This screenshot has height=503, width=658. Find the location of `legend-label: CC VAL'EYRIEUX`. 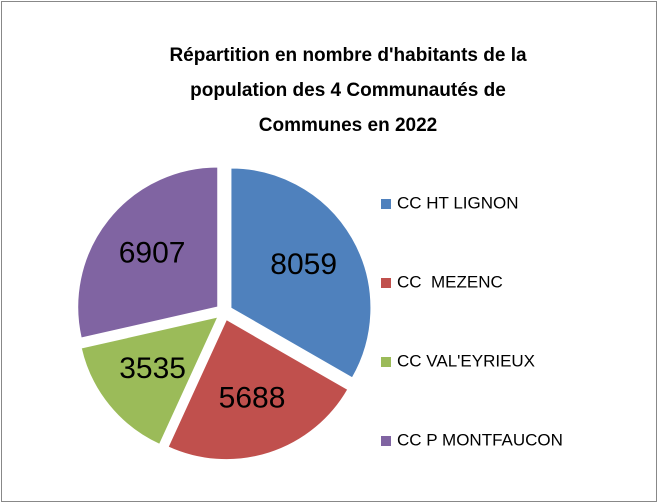

legend-label: CC VAL'EYRIEUX is located at coordinates (466, 360).